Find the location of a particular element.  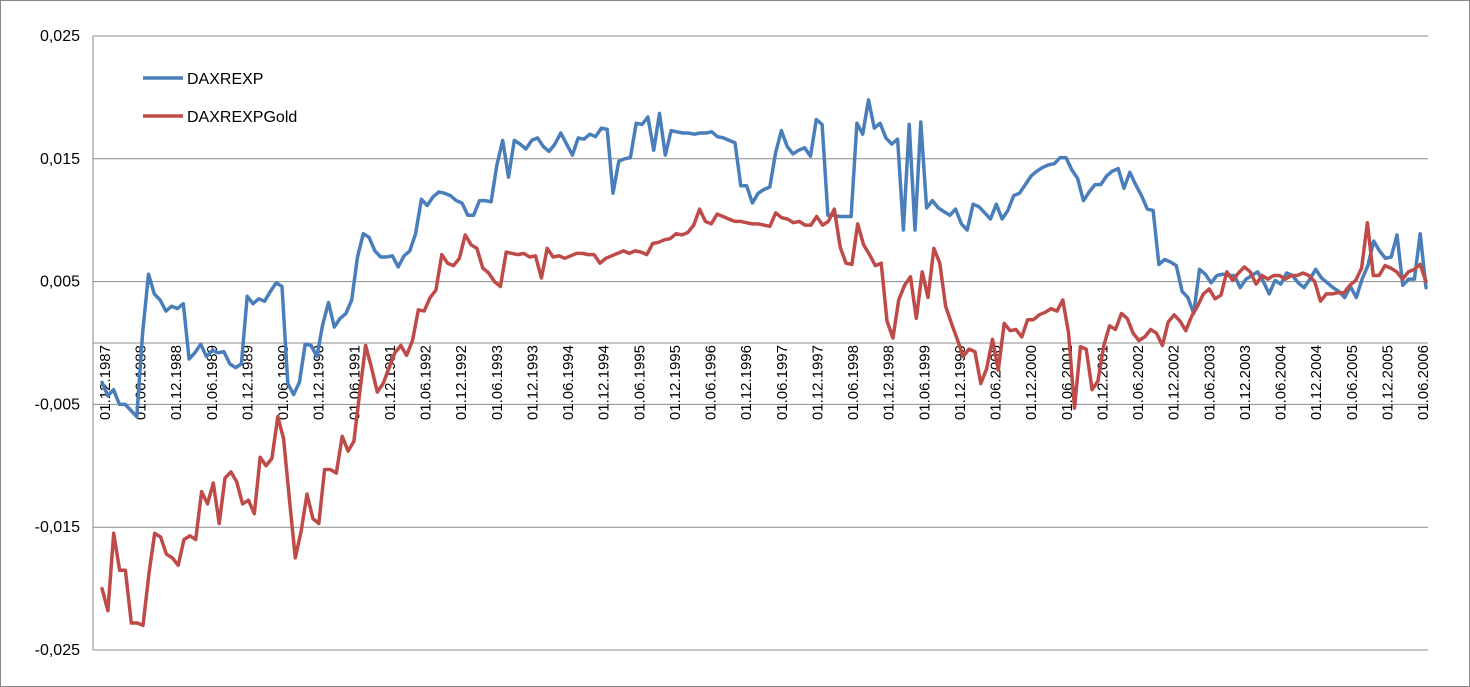

x-tick-label: 01.12.1991 is located at coordinates (390, 382).